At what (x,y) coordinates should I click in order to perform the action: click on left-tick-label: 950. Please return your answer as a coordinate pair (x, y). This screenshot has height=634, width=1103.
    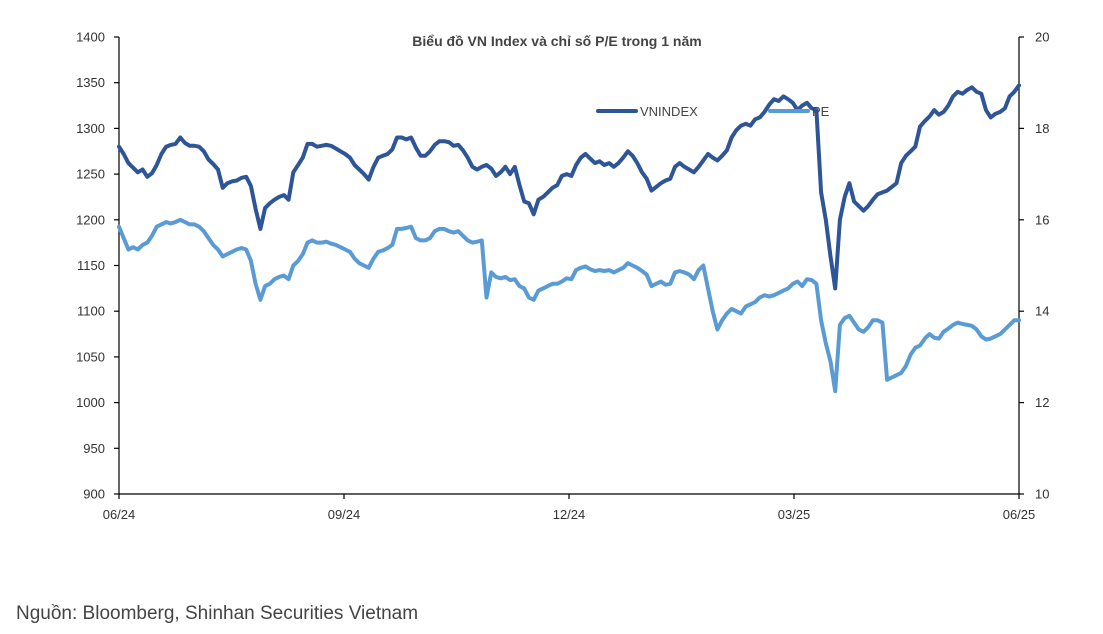
    Looking at the image, I should click on (94, 448).